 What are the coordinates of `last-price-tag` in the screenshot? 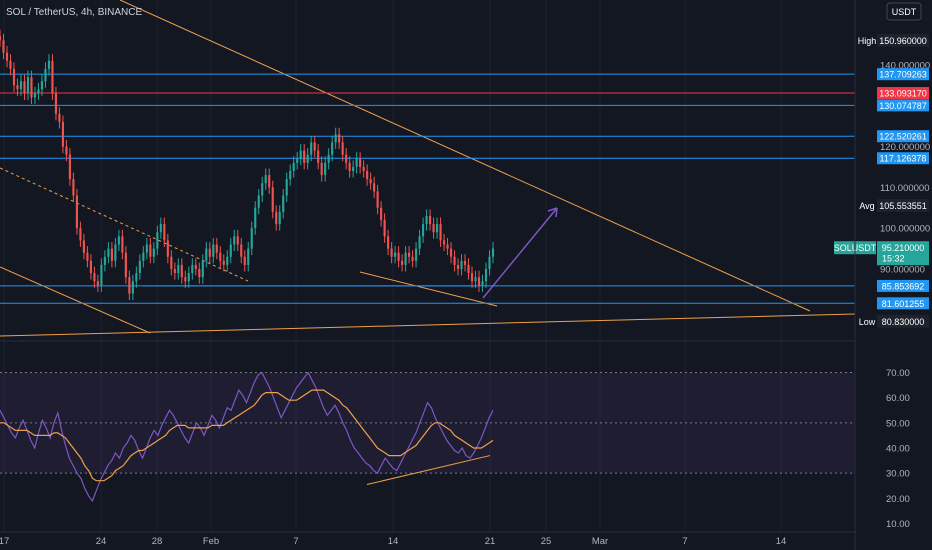 It's located at (903, 253).